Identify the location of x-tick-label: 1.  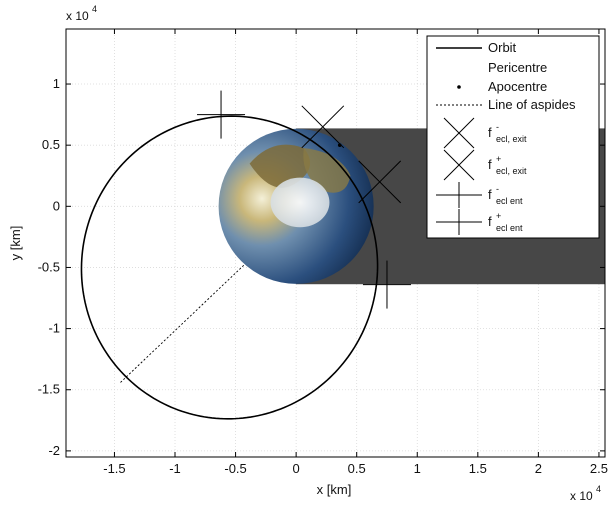
(417, 468).